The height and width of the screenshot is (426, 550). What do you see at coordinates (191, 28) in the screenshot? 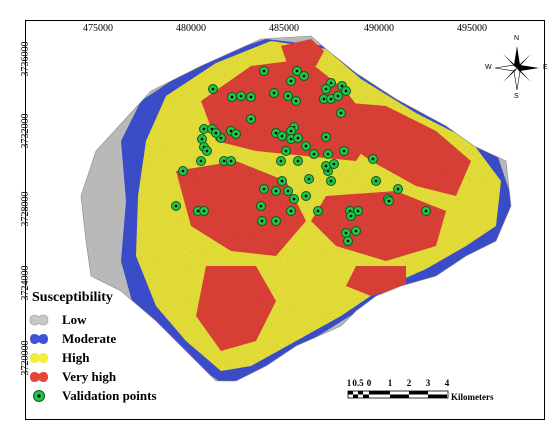
I see `x-tick-label: 480000` at bounding box center [191, 28].